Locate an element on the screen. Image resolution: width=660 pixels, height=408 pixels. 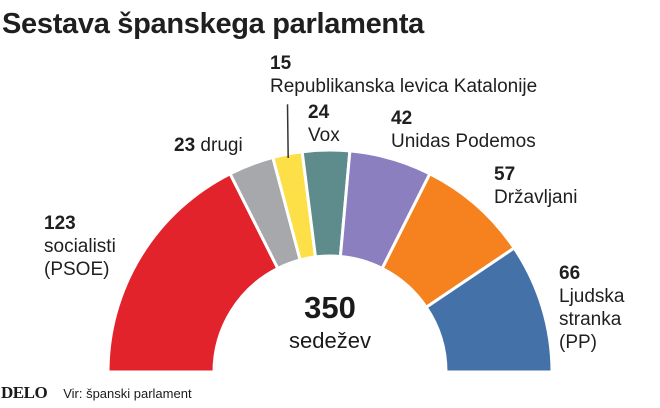
name-label-drugi: drugi is located at coordinates (221, 145).